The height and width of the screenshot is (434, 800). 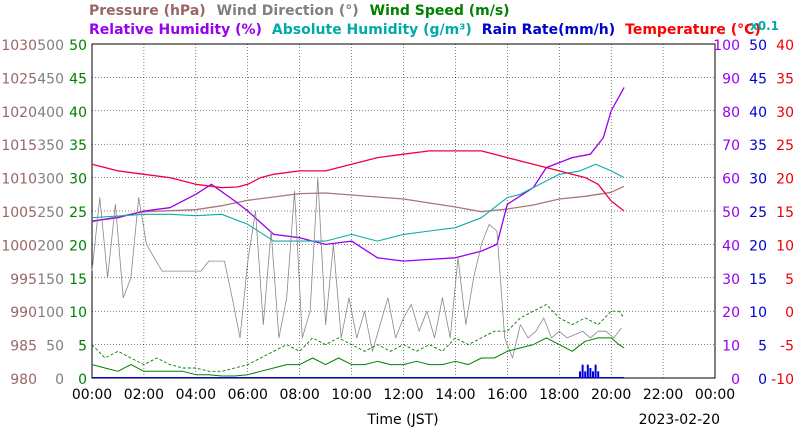 I want to click on wind-gust-line, so click(x=358, y=338).